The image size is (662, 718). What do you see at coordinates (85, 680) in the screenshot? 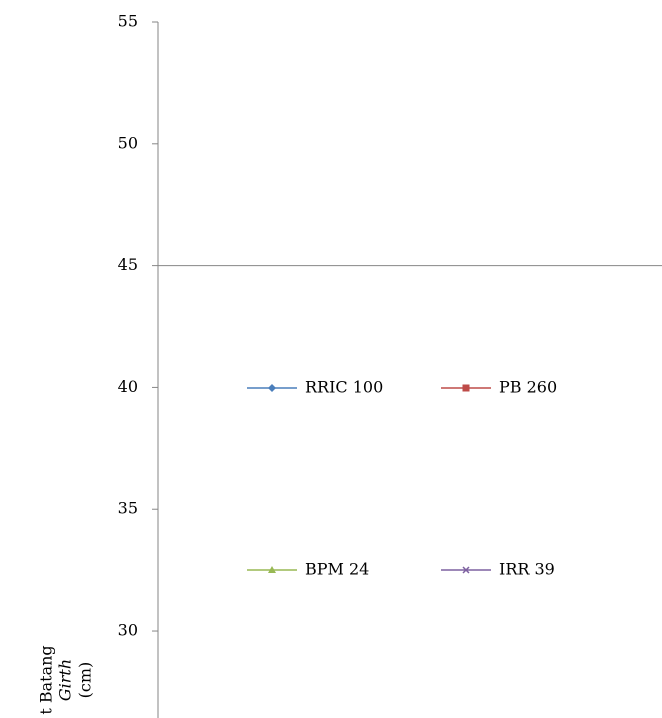
I see `y-axis-label: (cm)` at bounding box center [85, 680].